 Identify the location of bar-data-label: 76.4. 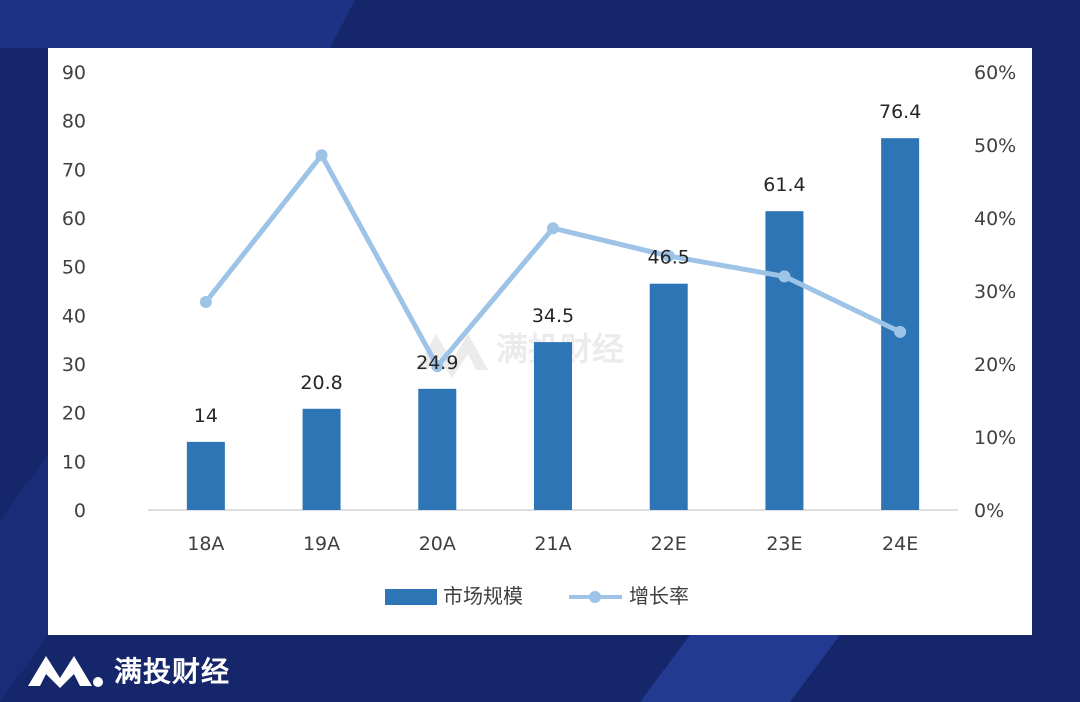
(900, 112).